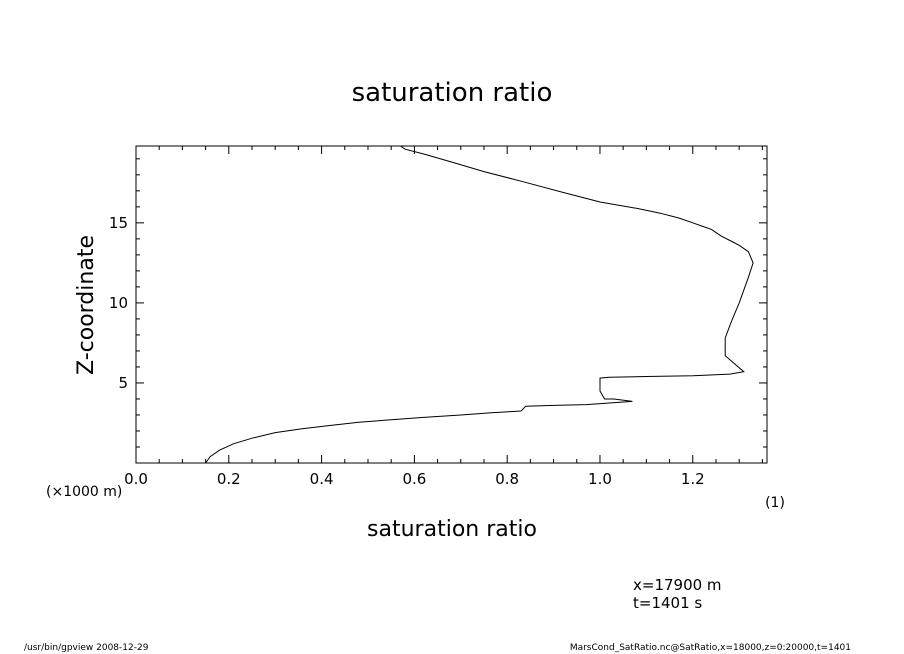  What do you see at coordinates (136, 479) in the screenshot?
I see `x-tick-label: 0.0` at bounding box center [136, 479].